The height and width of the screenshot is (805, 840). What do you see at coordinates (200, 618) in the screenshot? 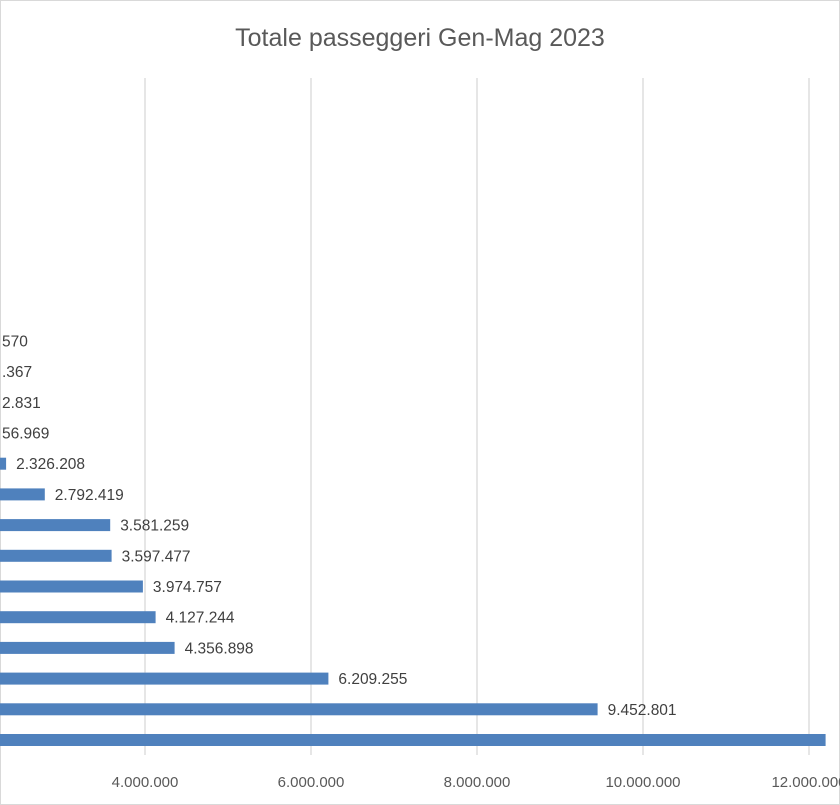
I see `bar-value-label: 4.127.244` at bounding box center [200, 618].